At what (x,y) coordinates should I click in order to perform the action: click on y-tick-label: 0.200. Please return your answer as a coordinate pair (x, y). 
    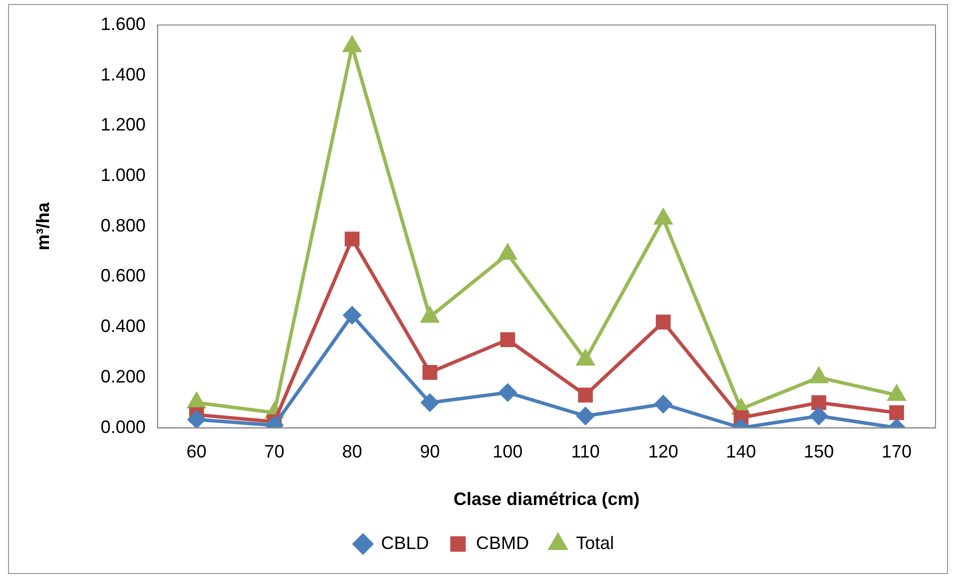
    Looking at the image, I should click on (123, 376).